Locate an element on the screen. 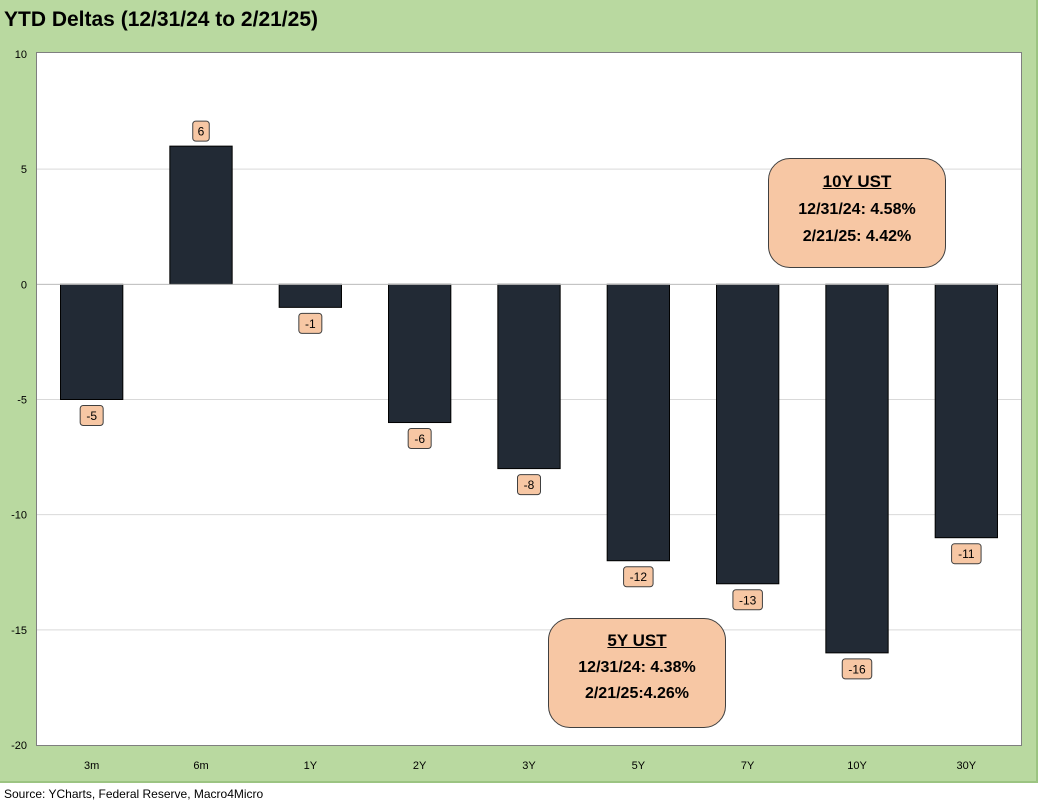 This screenshot has width=1038, height=810. x-tick-label: 7Y is located at coordinates (748, 766).